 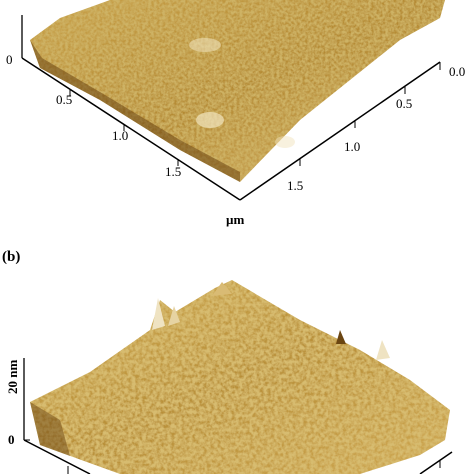 What do you see at coordinates (457, 71) in the screenshot?
I see `panel-a-right-tick-label: 0.0` at bounding box center [457, 71].